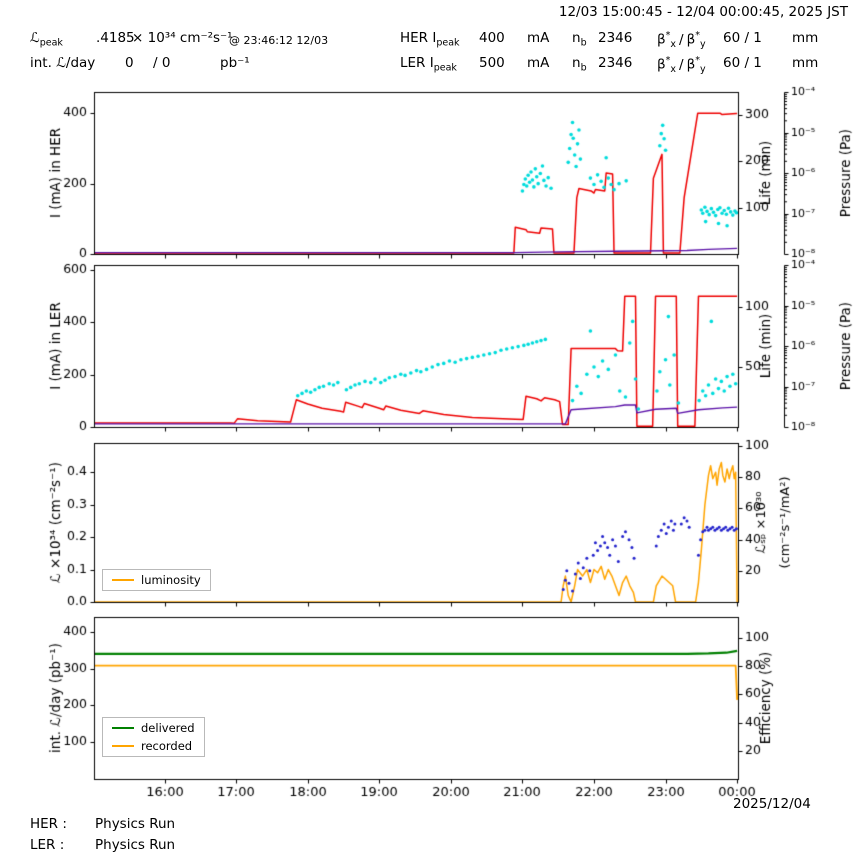  I want to click on intlum-unit: pb⁻¹, so click(235, 63).